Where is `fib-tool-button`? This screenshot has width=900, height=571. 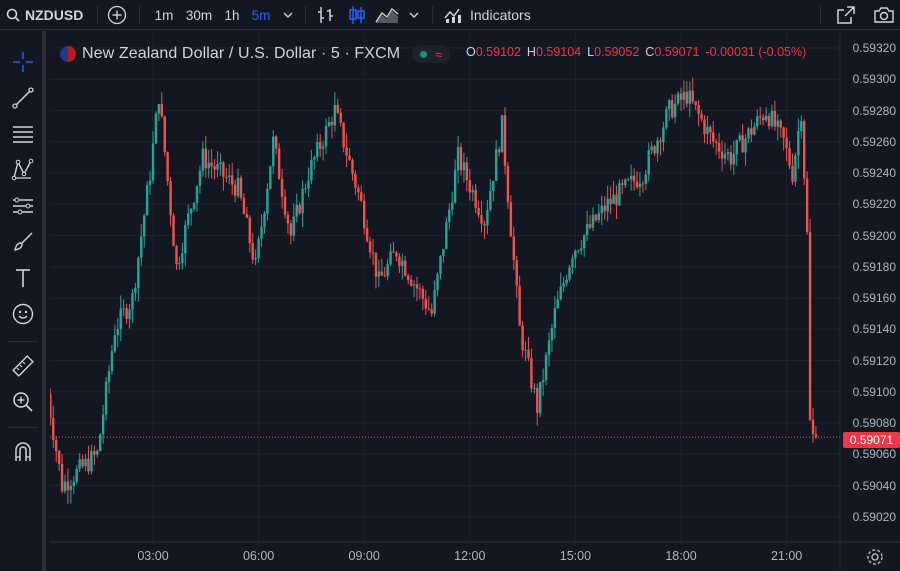
fib-tool-button is located at coordinates (23, 134).